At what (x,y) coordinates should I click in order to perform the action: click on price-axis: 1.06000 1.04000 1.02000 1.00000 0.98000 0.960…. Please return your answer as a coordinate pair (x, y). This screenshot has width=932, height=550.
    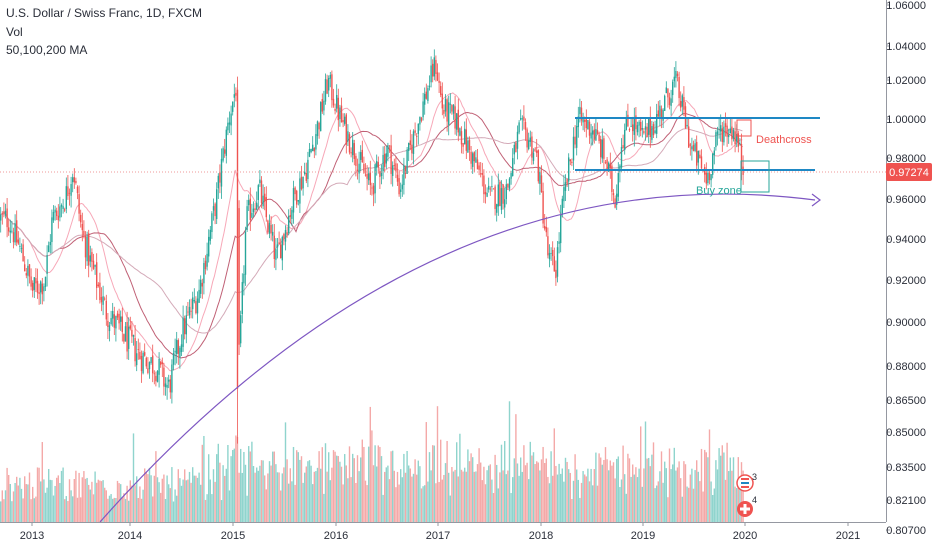
    Looking at the image, I should click on (906, 268).